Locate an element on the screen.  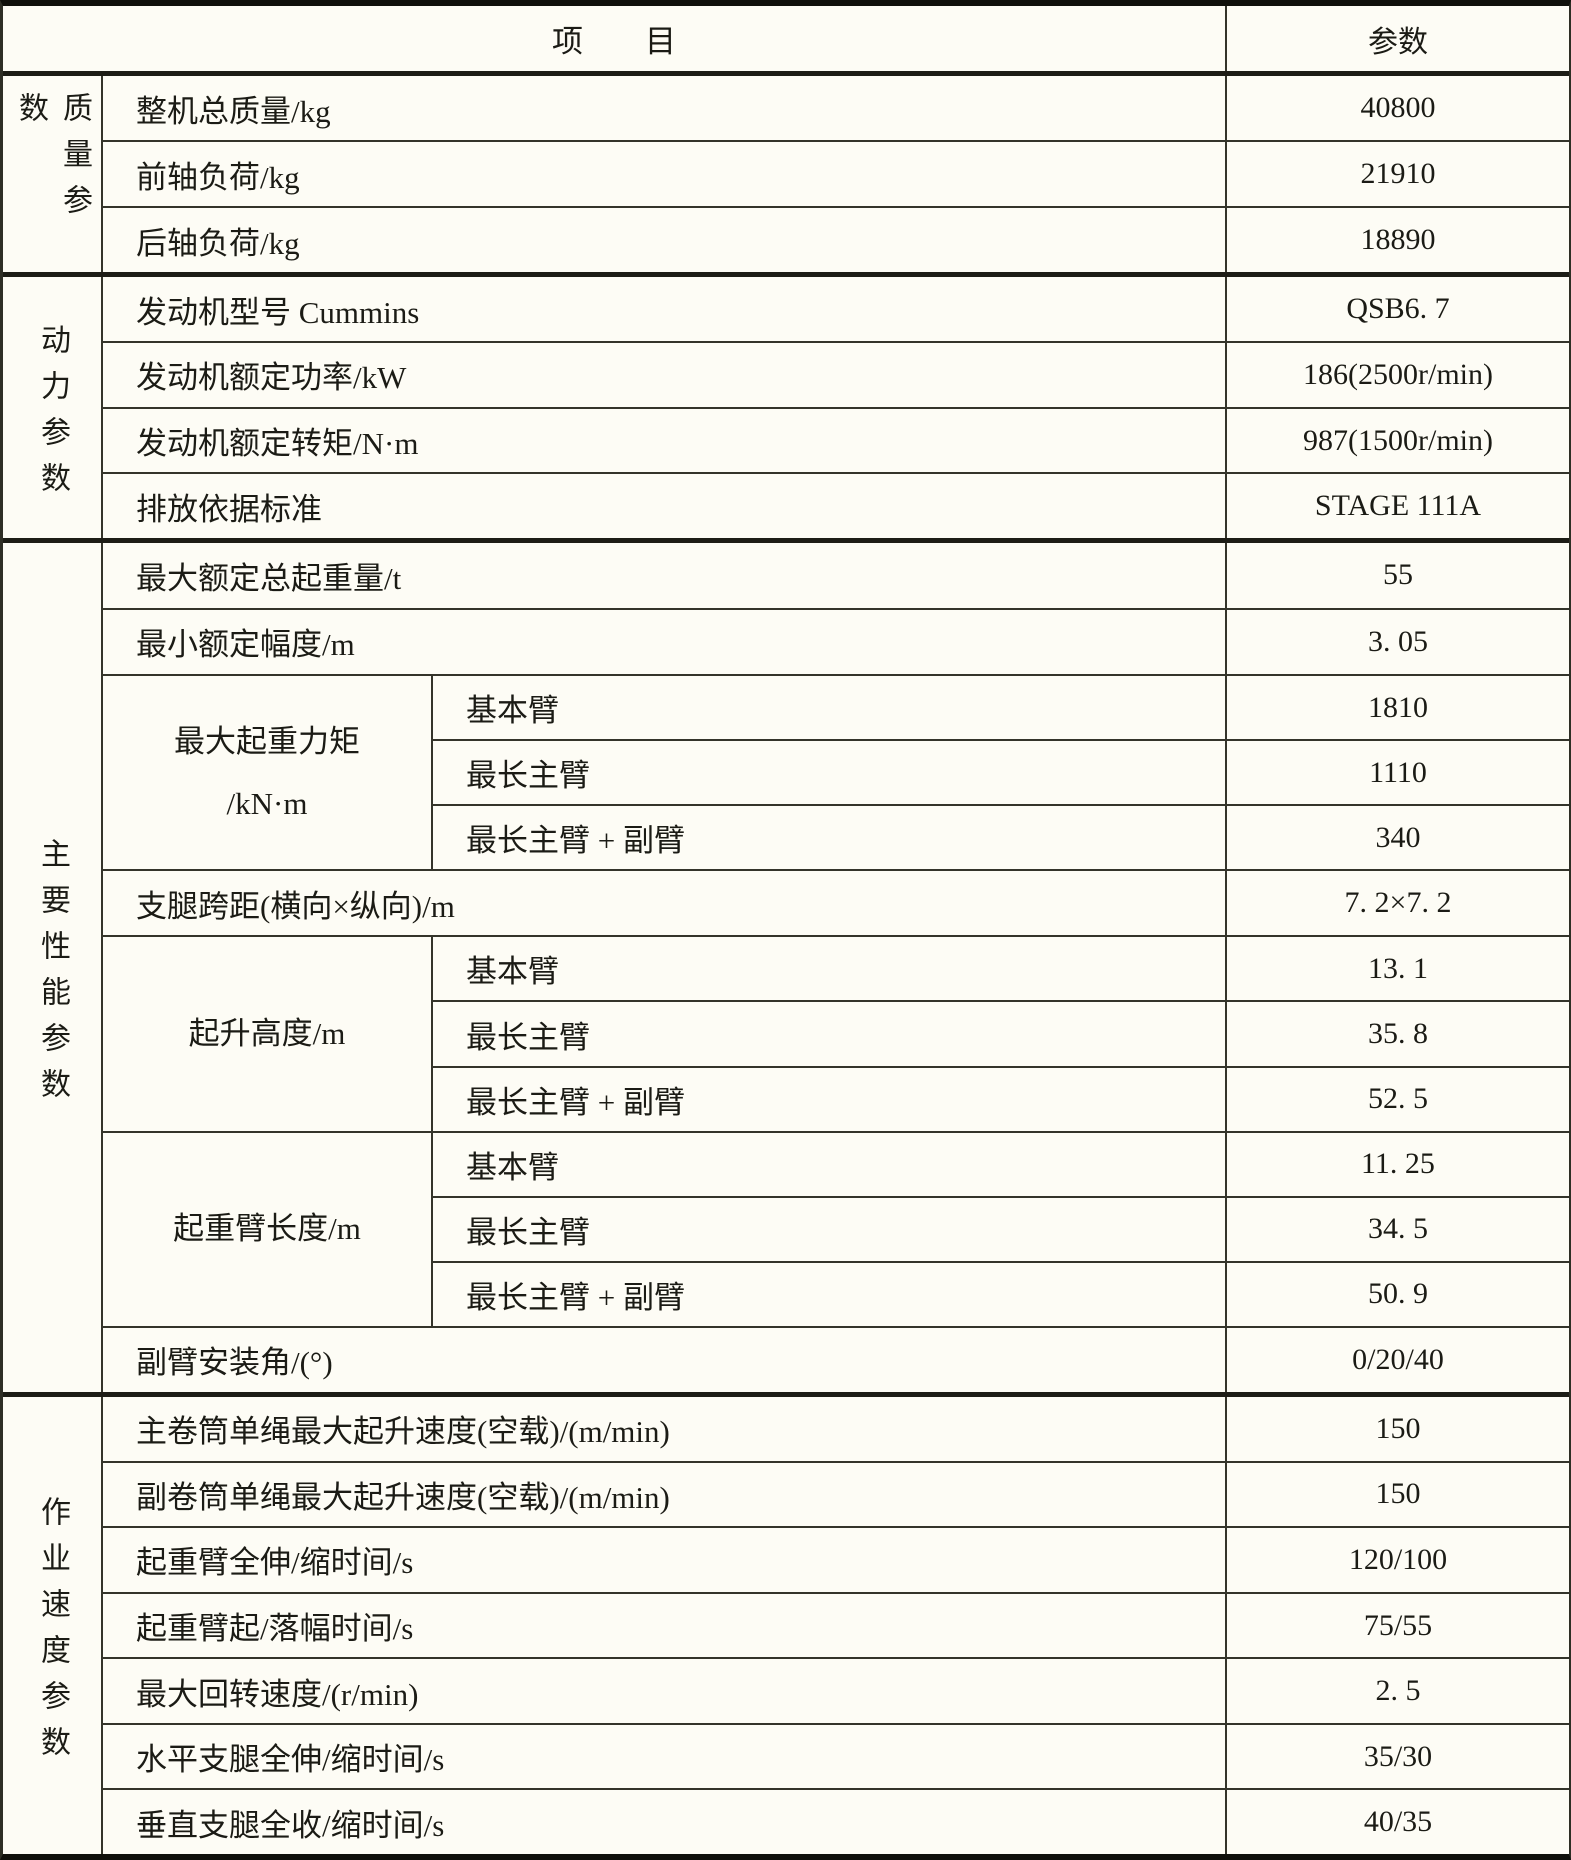
header-item-label: 项 目 is located at coordinates (614, 42).